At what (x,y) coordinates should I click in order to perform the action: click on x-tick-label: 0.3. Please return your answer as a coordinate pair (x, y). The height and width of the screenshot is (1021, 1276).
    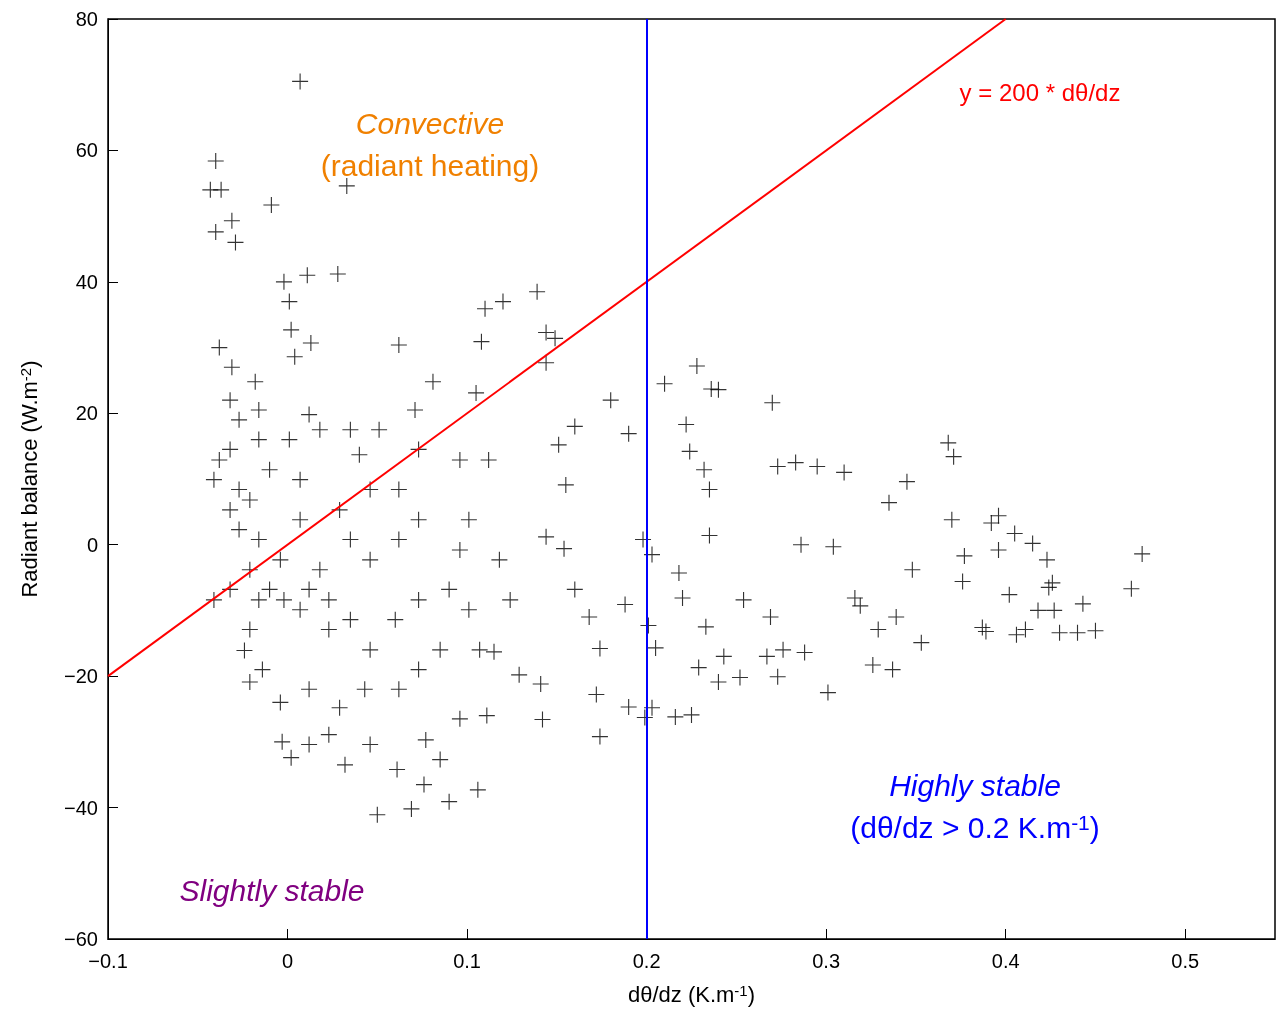
    Looking at the image, I should click on (826, 961).